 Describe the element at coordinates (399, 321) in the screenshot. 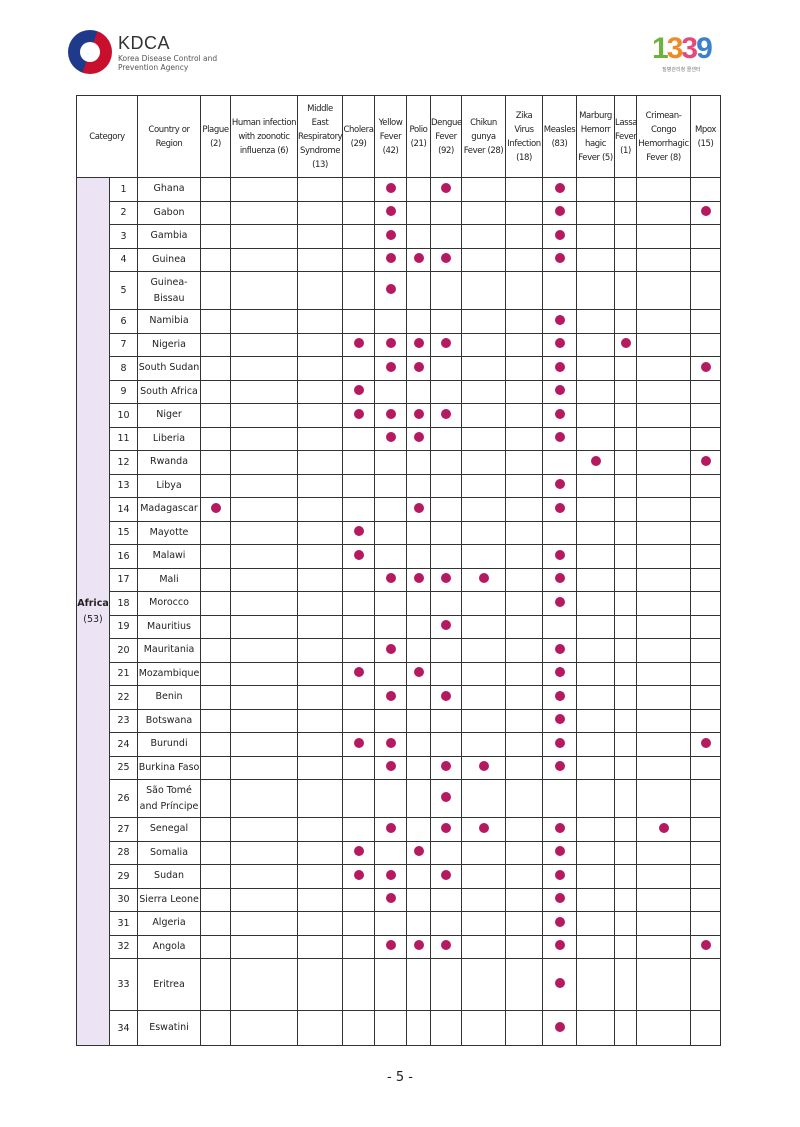

I see `table-row: 6 Namibia` at that location.